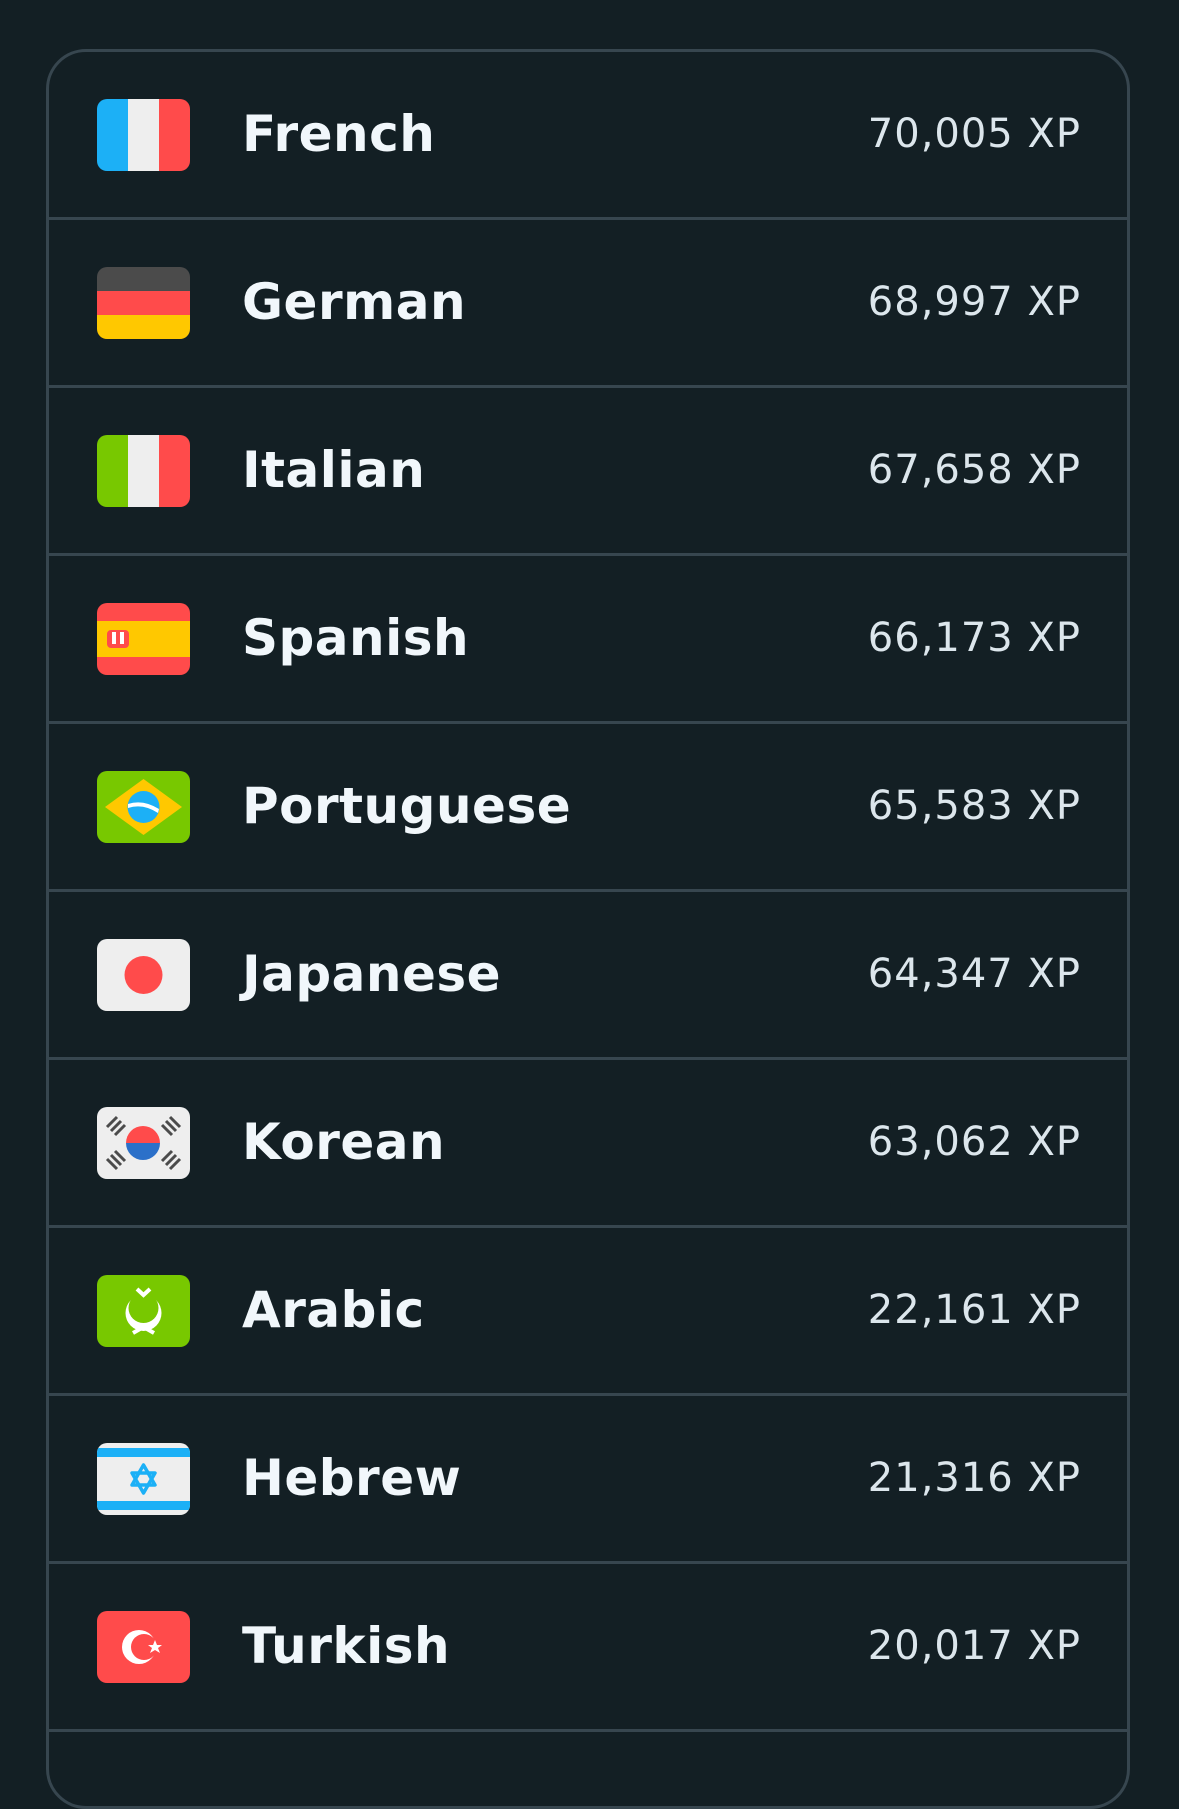 The height and width of the screenshot is (1809, 1179). What do you see at coordinates (354, 302) in the screenshot?
I see `language-name: German` at bounding box center [354, 302].